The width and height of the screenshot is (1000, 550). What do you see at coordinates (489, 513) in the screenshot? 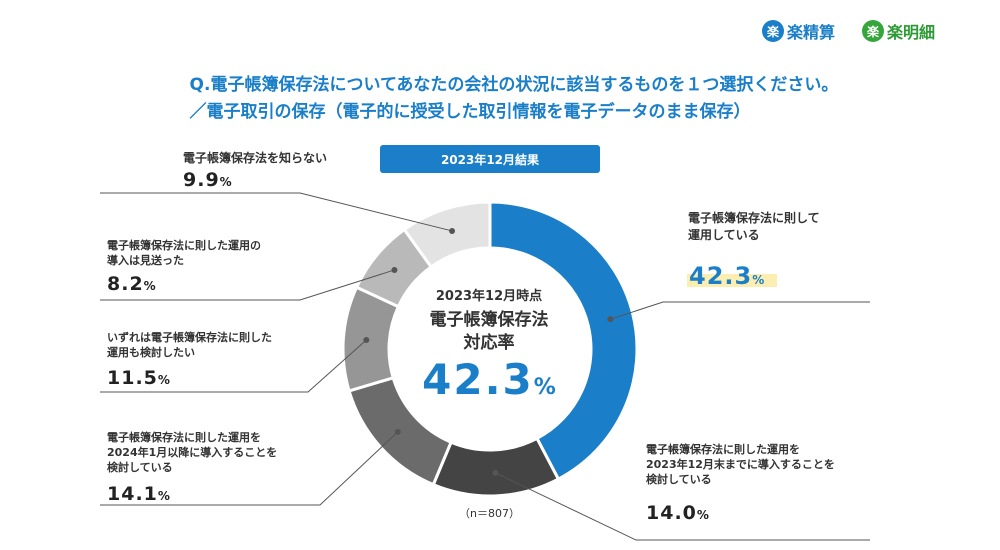
I see `sample-size: （n＝807）` at bounding box center [489, 513].